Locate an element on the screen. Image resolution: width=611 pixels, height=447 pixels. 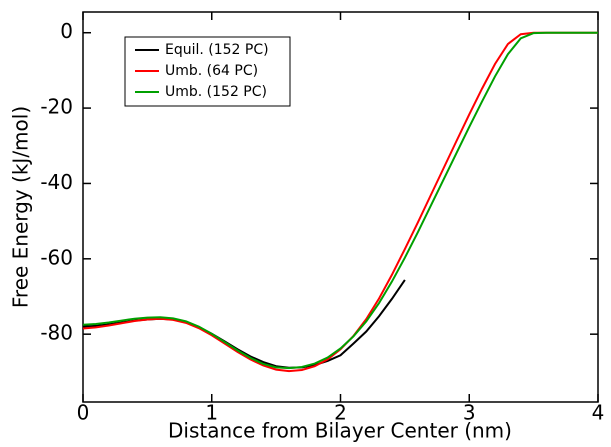
y-tick-label: 0 is located at coordinates (66, 31).